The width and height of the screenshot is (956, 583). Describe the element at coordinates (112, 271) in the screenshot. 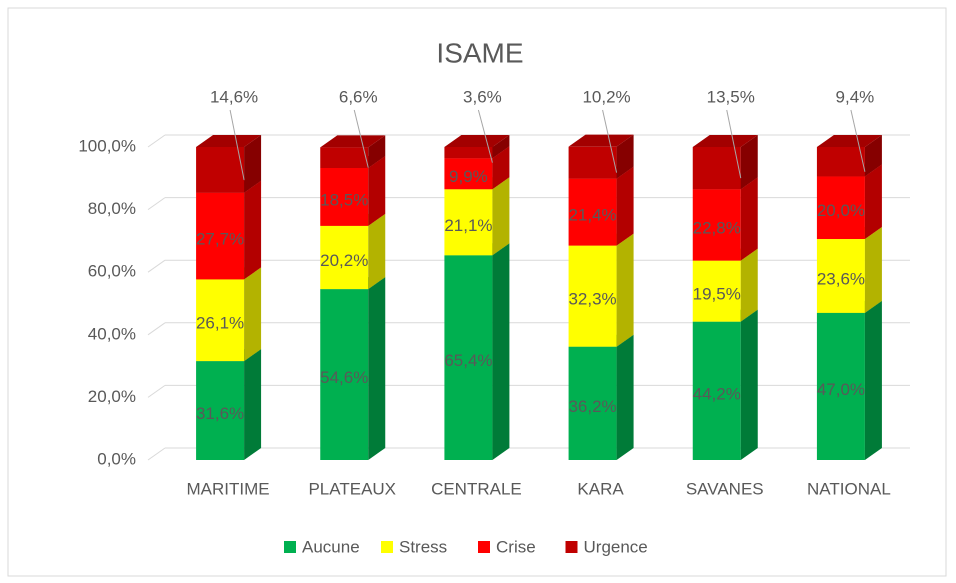

I see `y-tick-label: 60,0%` at that location.